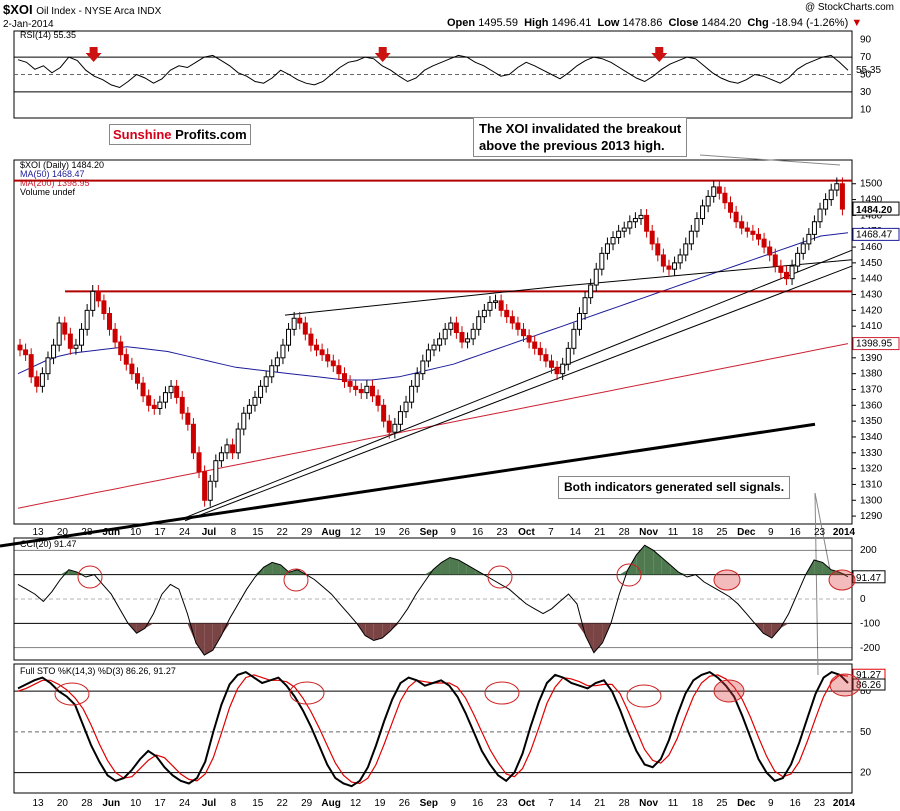  Describe the element at coordinates (161, 532) in the screenshot. I see `date-label: 17` at that location.